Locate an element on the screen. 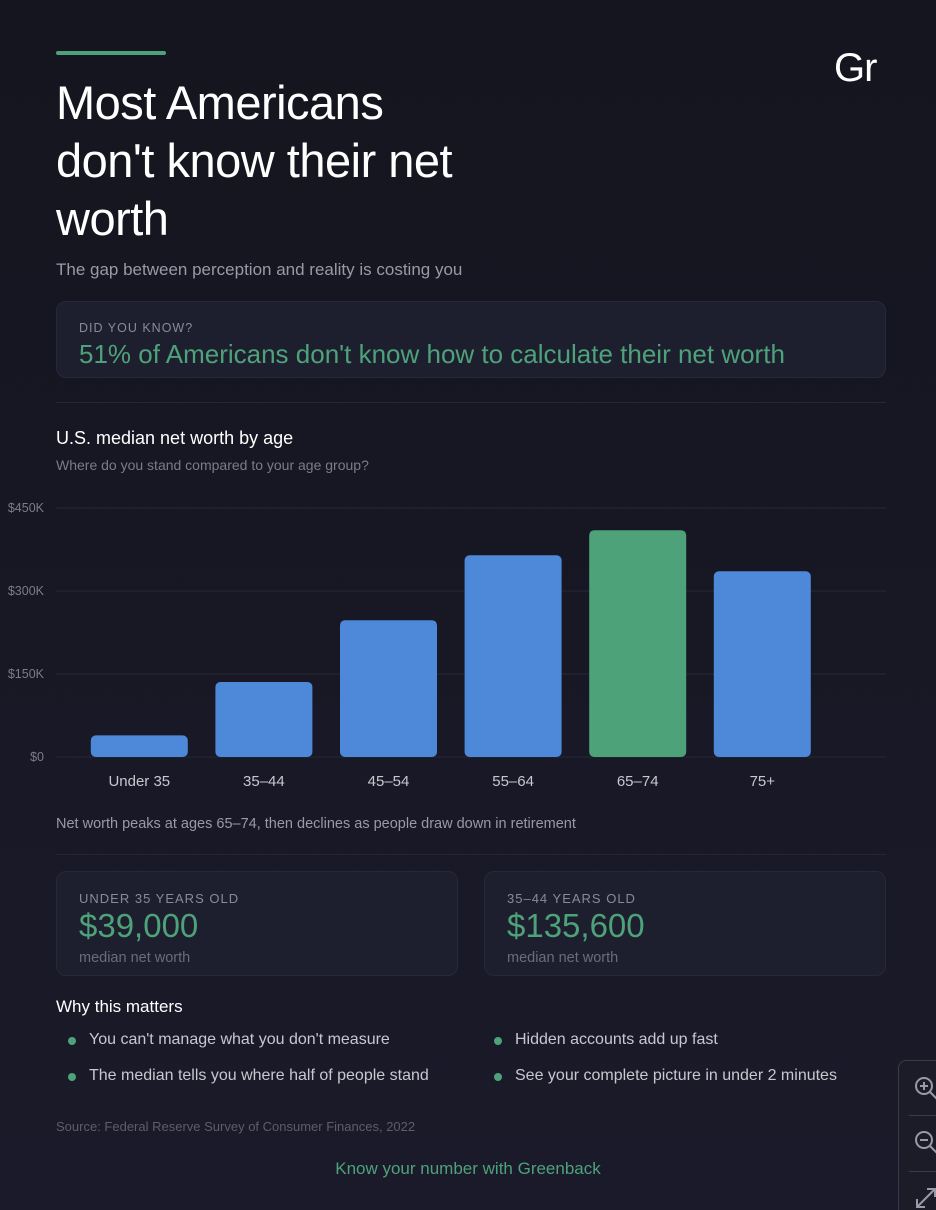 This screenshot has width=936, height=1210. stat-card-label: UNDER 35 YEARS OLD is located at coordinates (159, 898).